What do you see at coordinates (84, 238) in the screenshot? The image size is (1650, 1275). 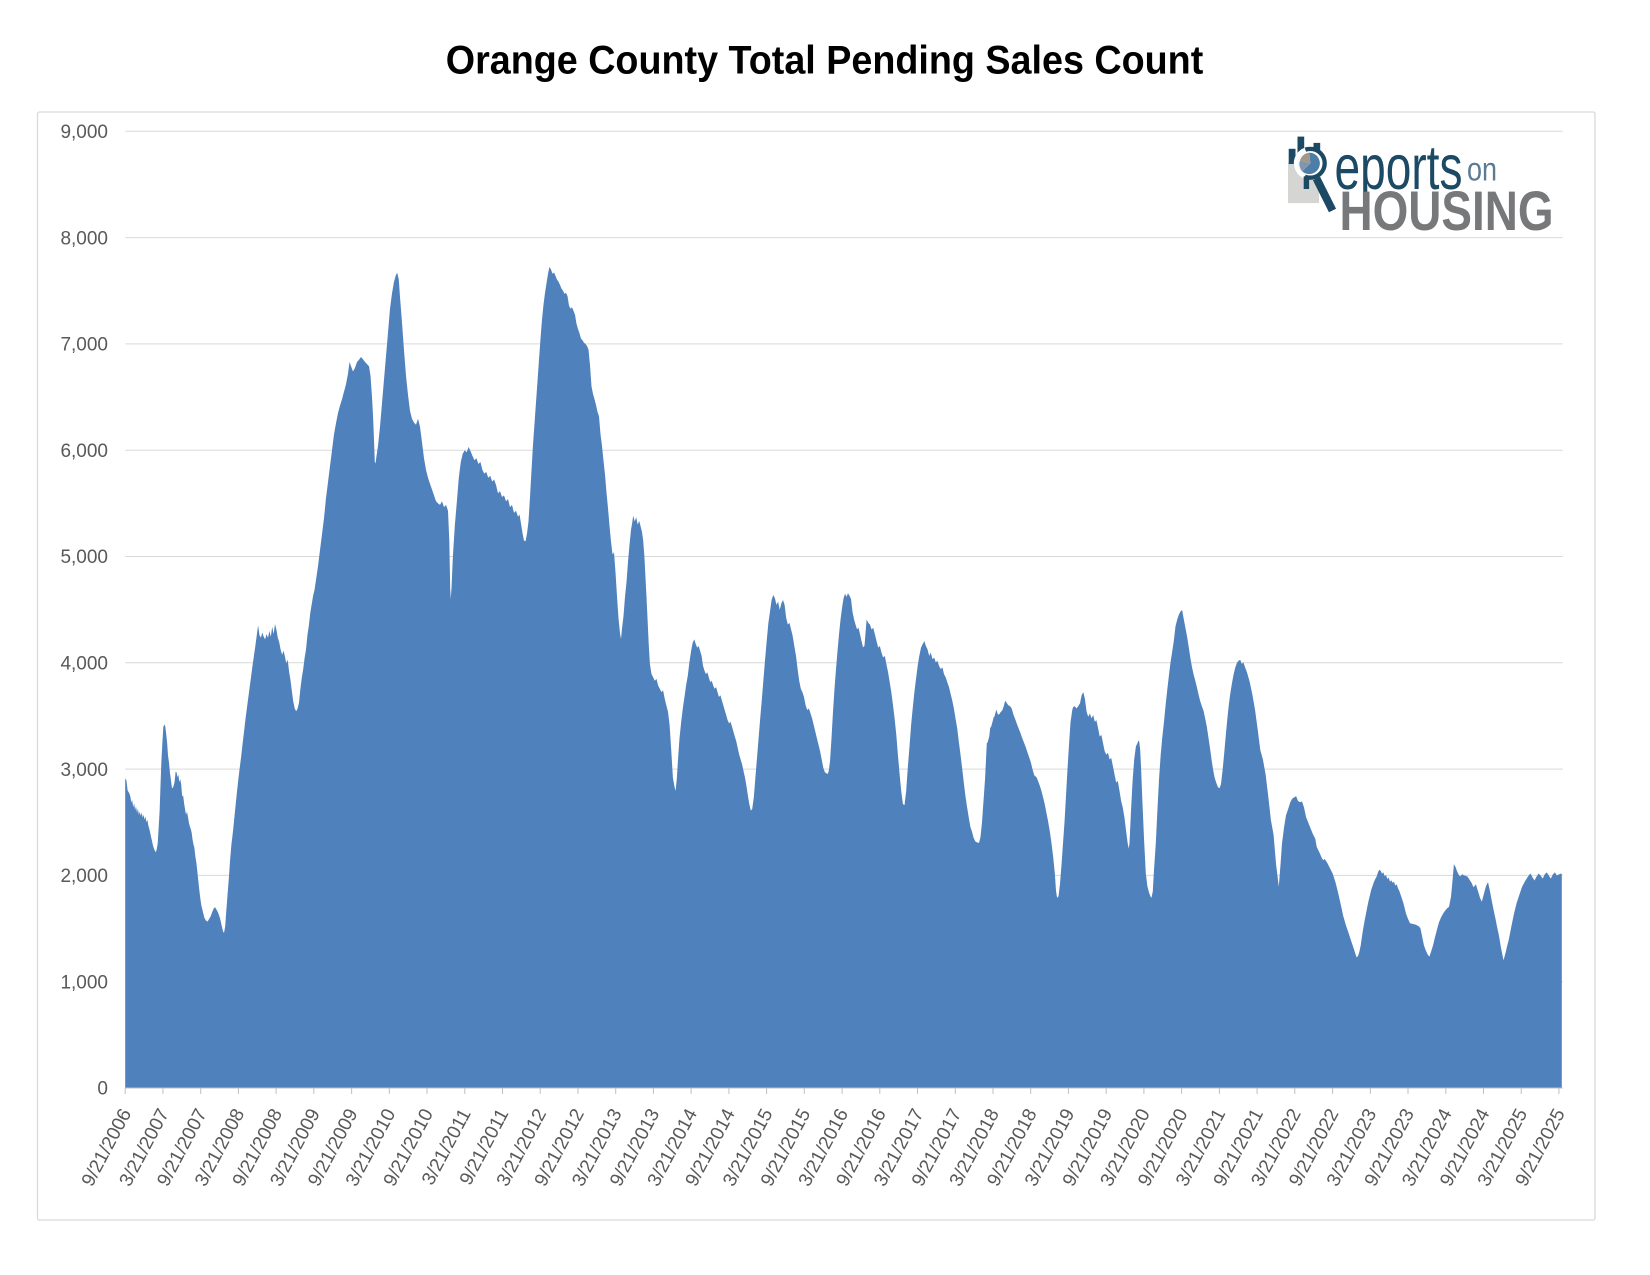 I see `svg-text: 8,000` at bounding box center [84, 238].